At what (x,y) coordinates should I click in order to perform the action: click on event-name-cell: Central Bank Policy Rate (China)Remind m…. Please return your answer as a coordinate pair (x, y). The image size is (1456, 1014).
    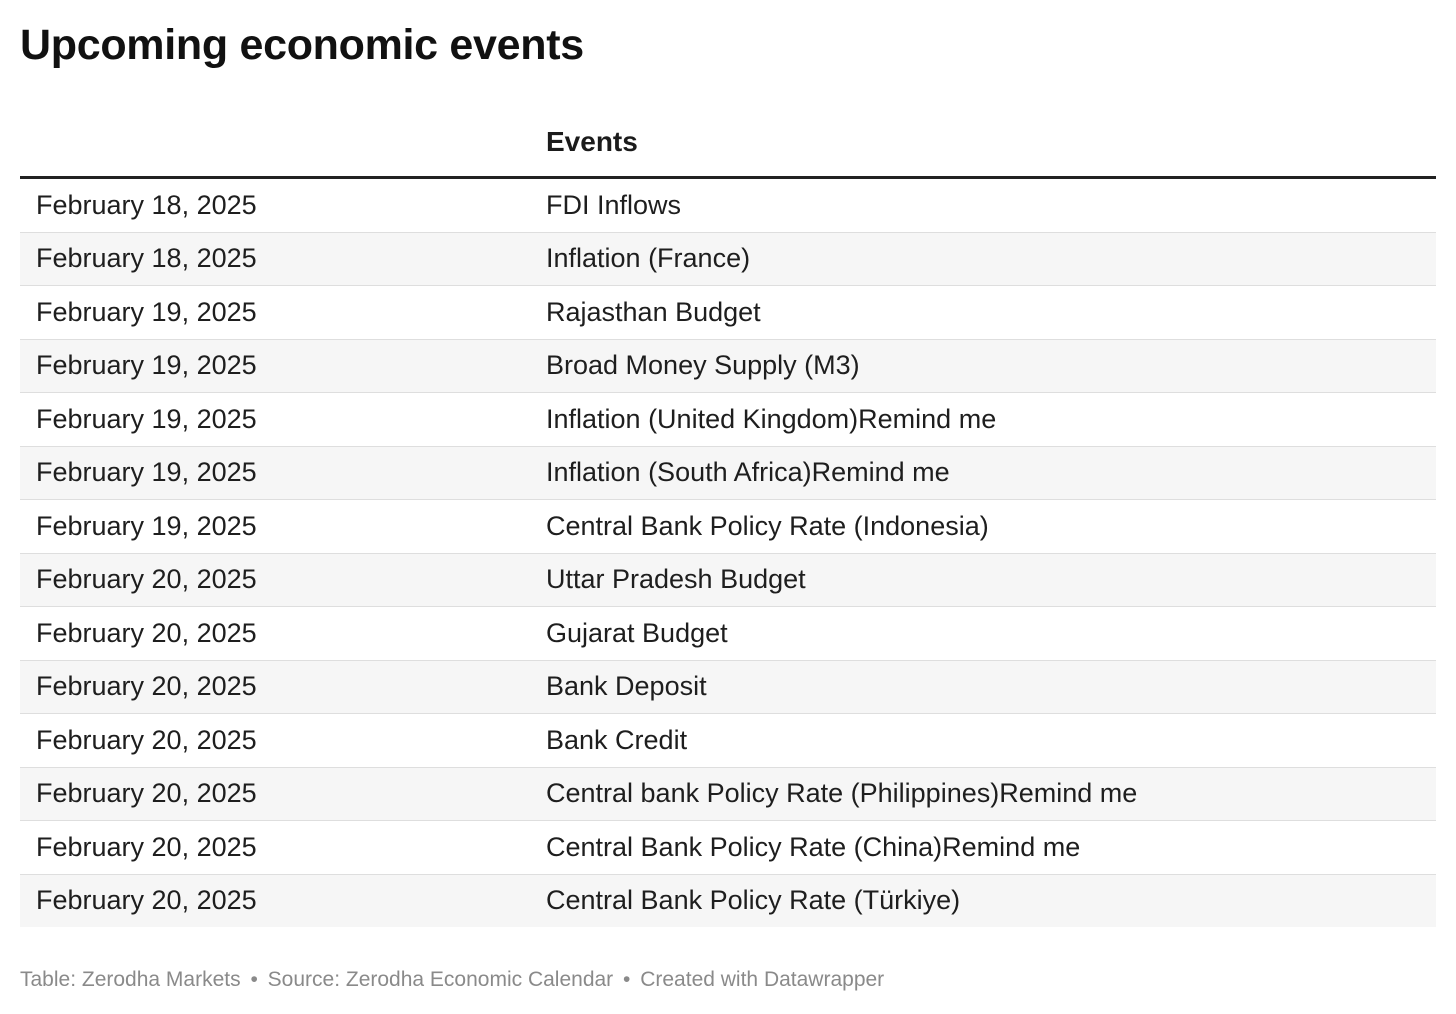
    Looking at the image, I should click on (983, 847).